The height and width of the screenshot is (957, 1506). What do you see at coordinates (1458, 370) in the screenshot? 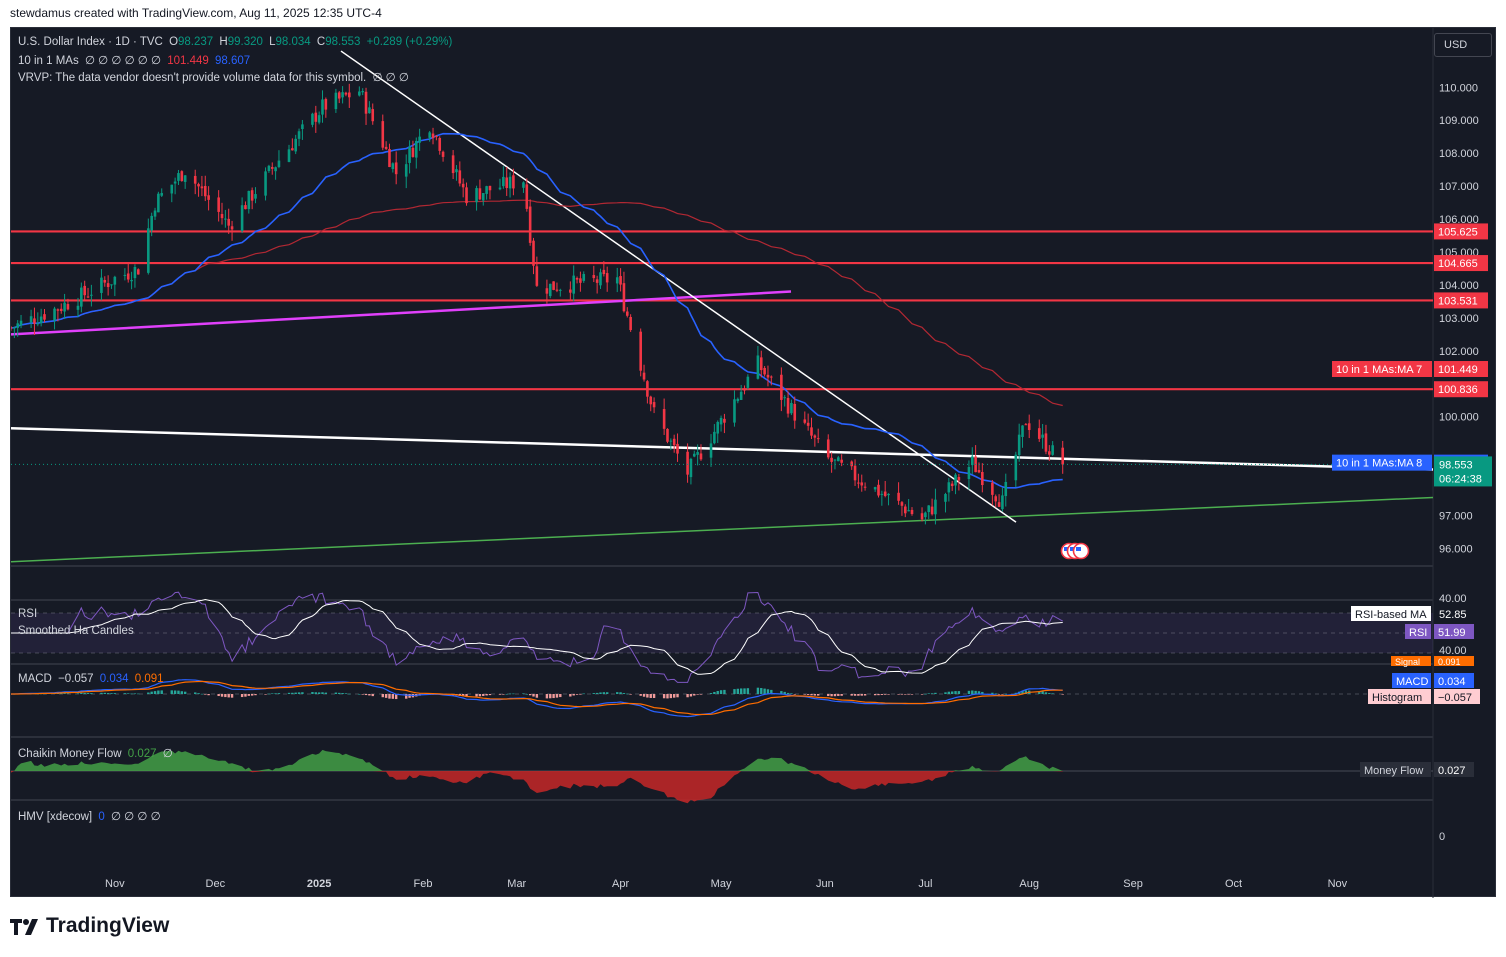
I see `price-tag-value: 101.449` at bounding box center [1458, 370].